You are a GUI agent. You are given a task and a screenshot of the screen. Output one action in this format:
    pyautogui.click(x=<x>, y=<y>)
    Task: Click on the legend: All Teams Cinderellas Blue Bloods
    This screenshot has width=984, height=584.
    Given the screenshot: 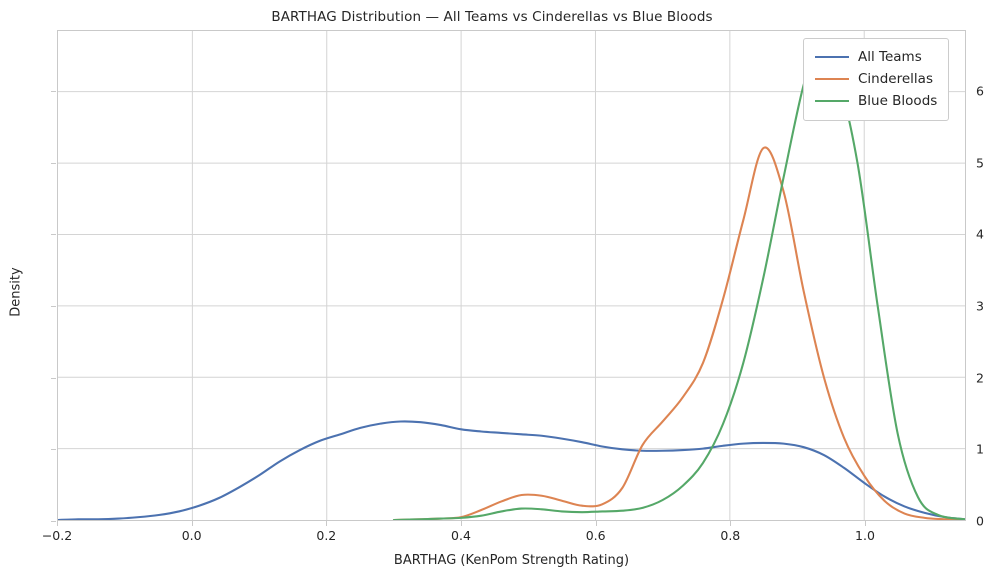 What is the action you would take?
    pyautogui.click(x=876, y=79)
    